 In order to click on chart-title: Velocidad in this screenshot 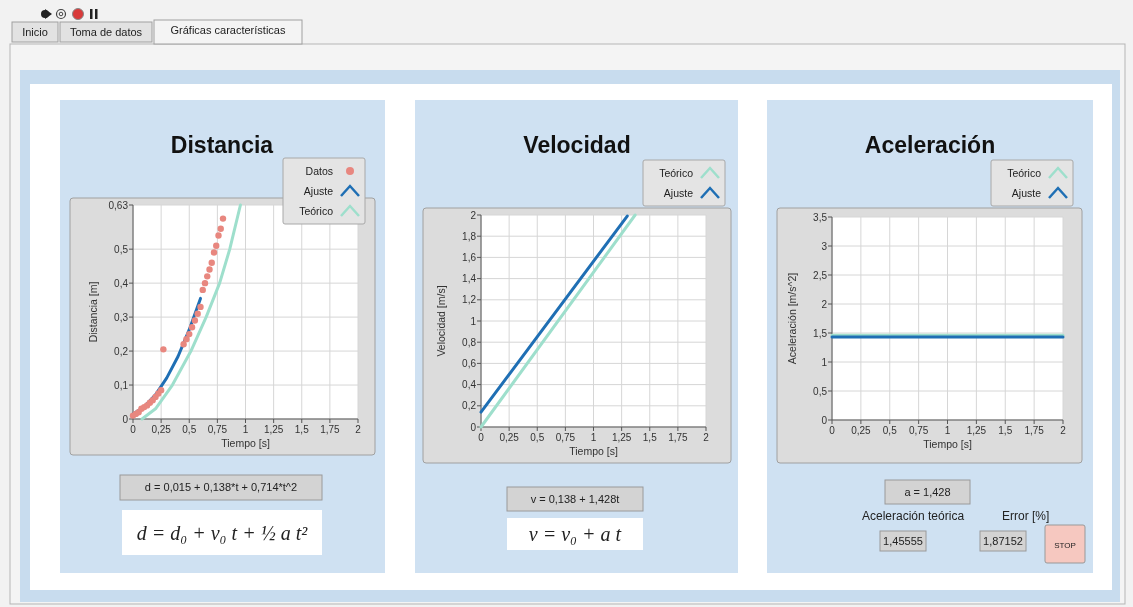, I will do `click(577, 145)`.